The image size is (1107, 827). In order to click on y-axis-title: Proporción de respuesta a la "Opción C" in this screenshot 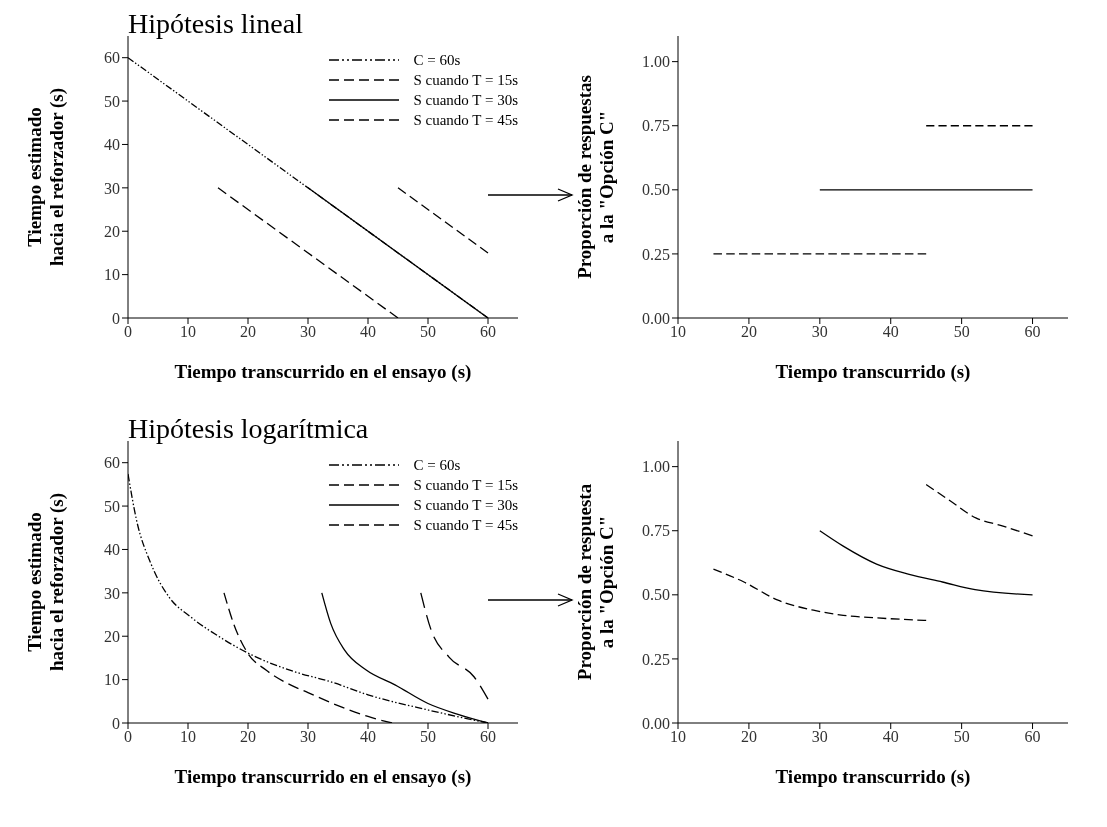, I will do `click(595, 582)`.